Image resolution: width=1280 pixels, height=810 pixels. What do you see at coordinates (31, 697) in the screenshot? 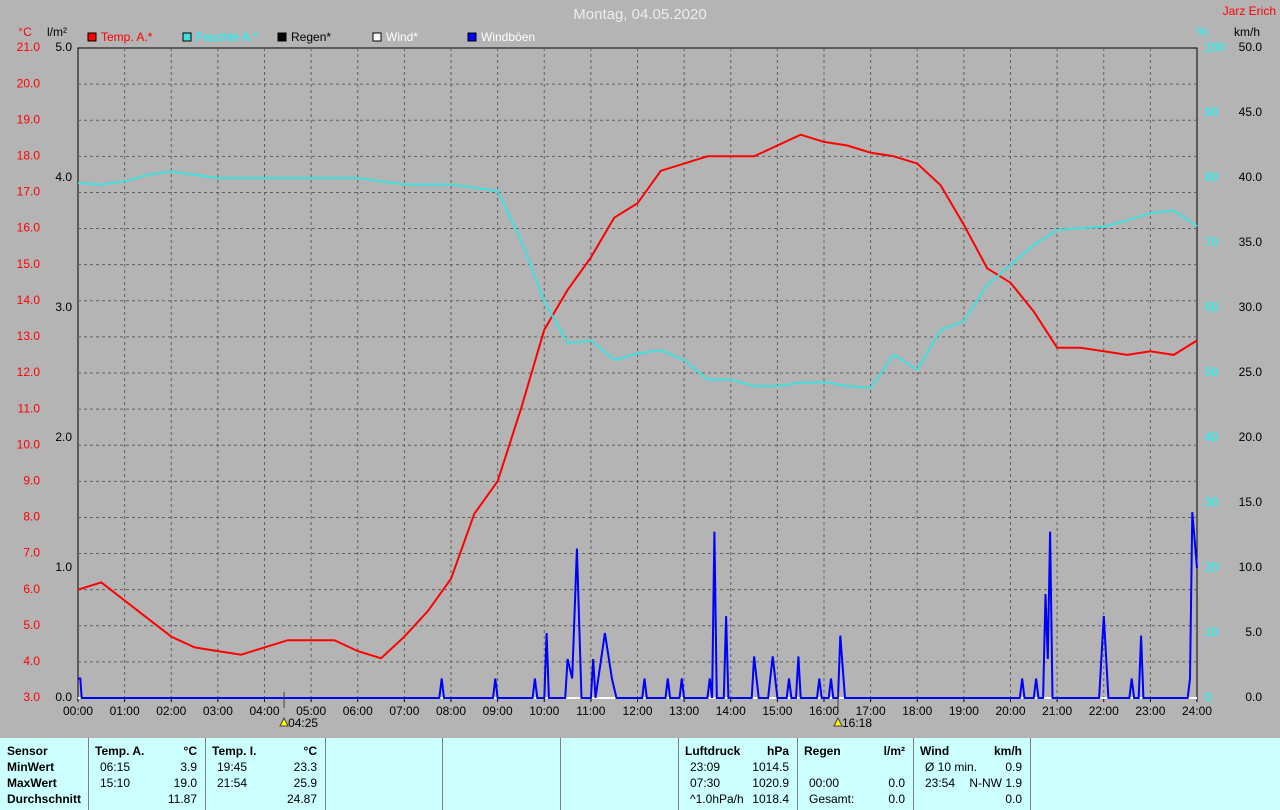
I see `y-tick-label: 3.0` at bounding box center [31, 697].